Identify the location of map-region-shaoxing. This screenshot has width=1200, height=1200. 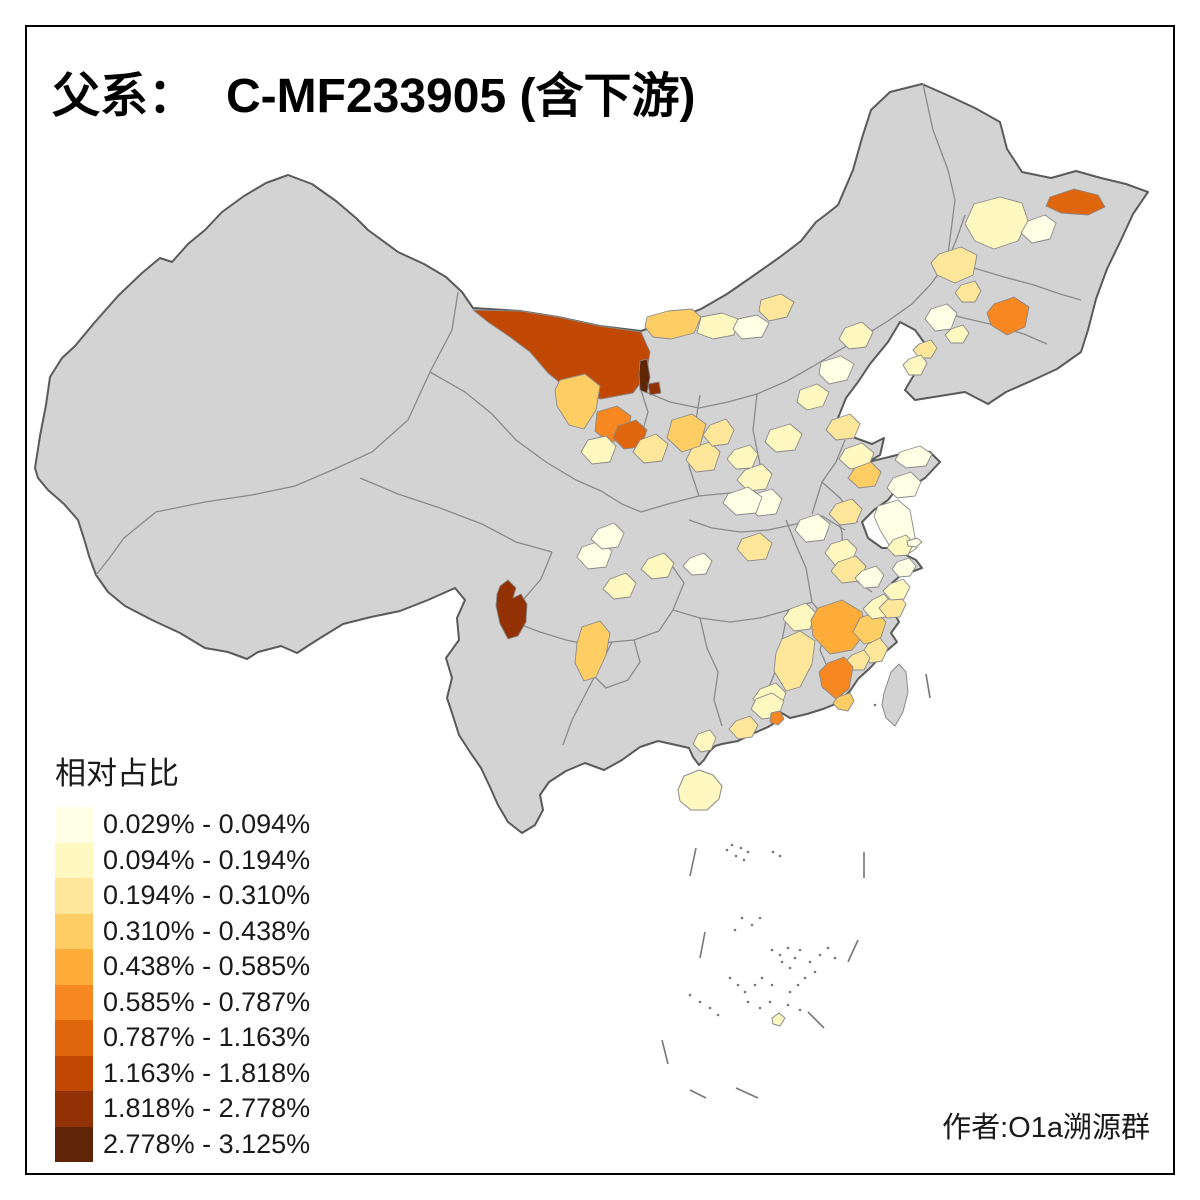
(869, 577).